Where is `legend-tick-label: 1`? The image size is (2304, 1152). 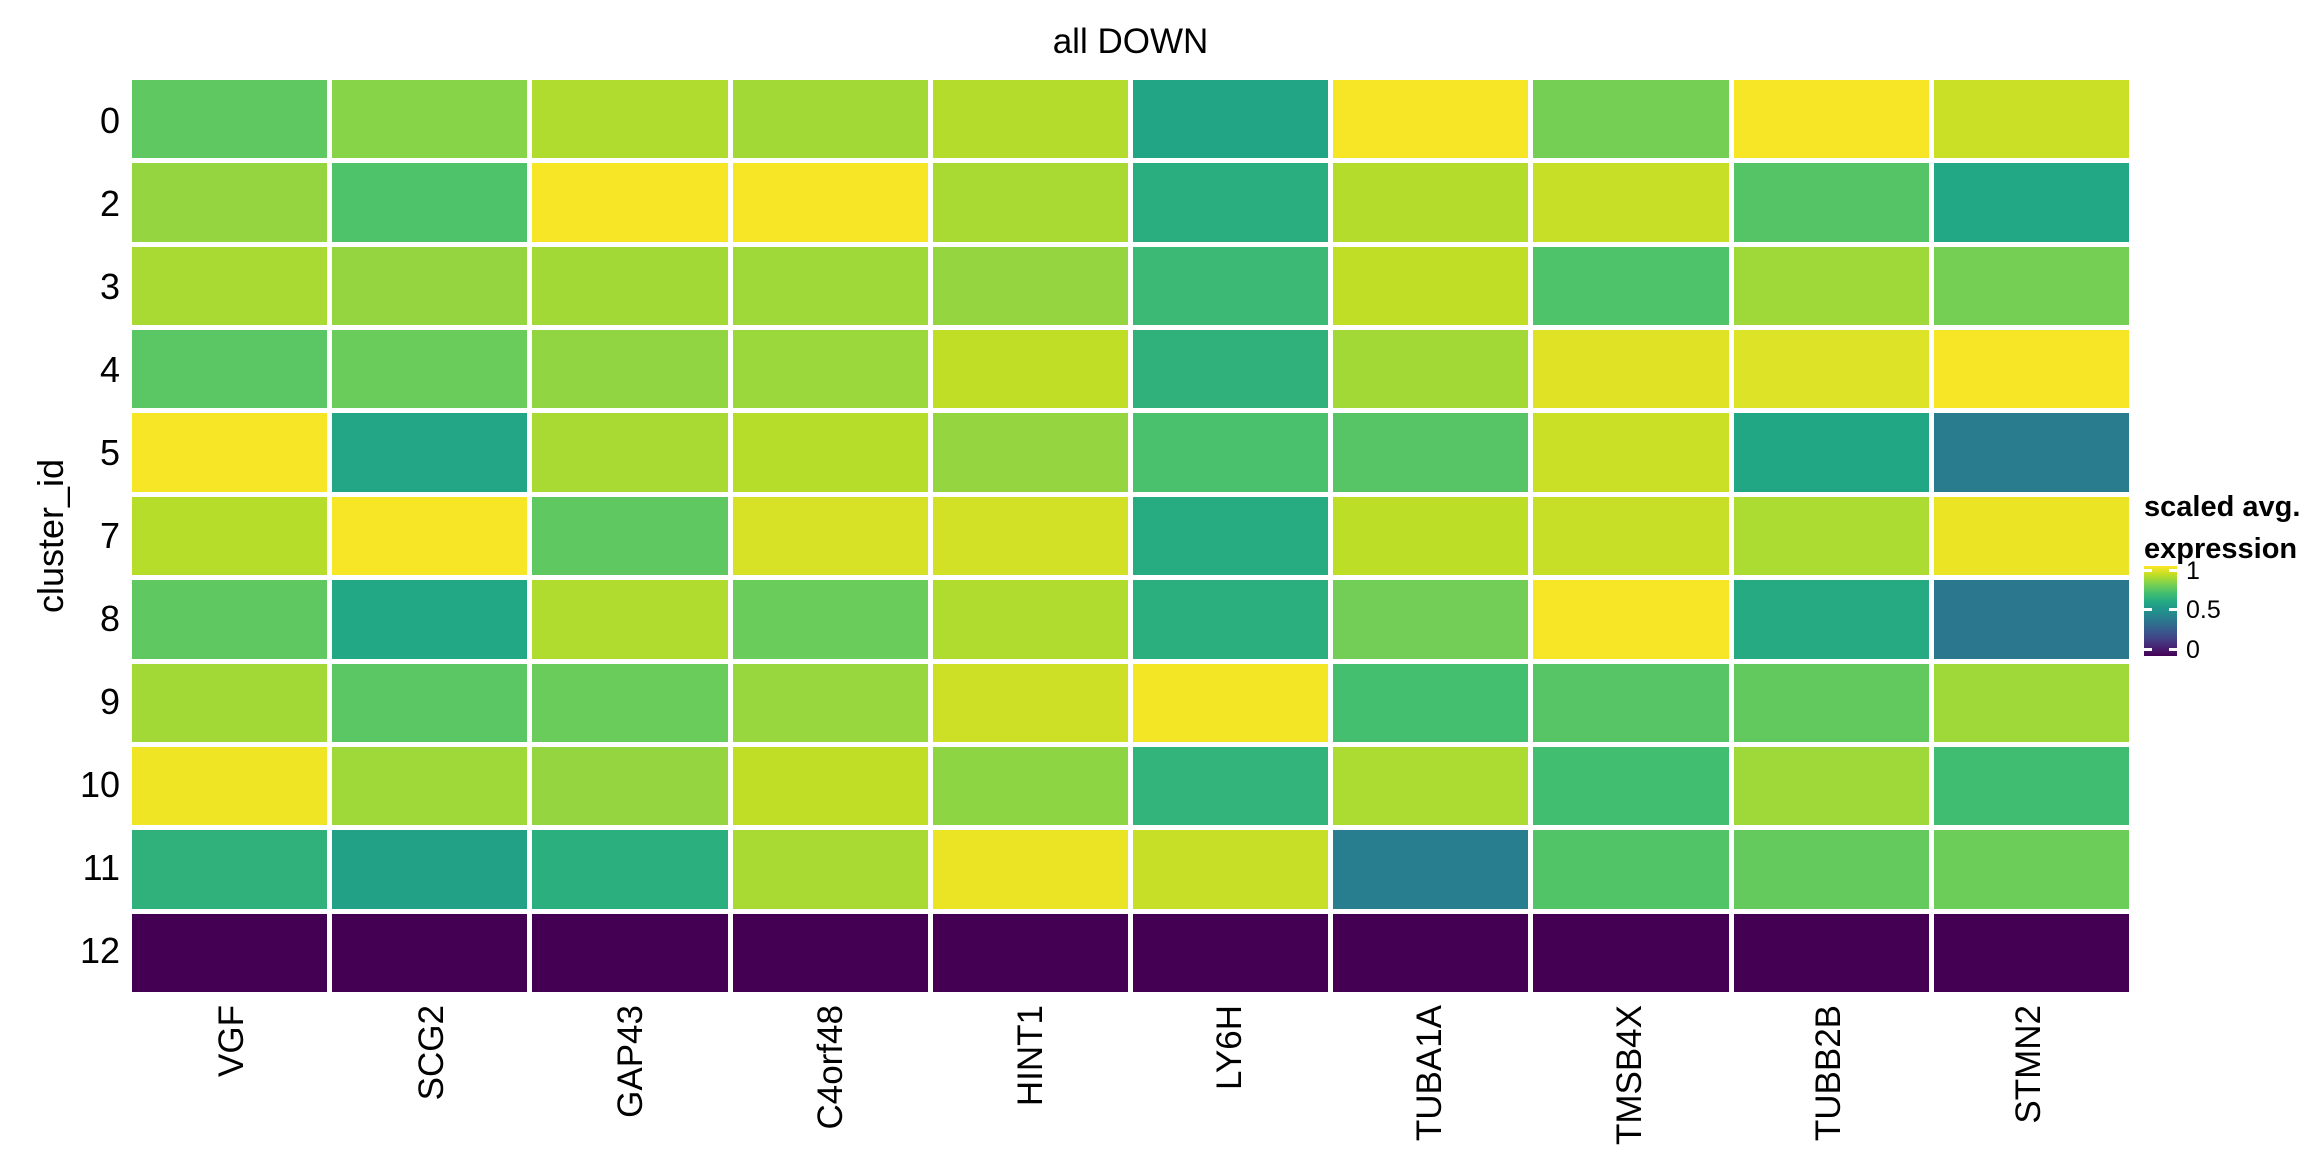
legend-tick-label: 1 is located at coordinates (2193, 570).